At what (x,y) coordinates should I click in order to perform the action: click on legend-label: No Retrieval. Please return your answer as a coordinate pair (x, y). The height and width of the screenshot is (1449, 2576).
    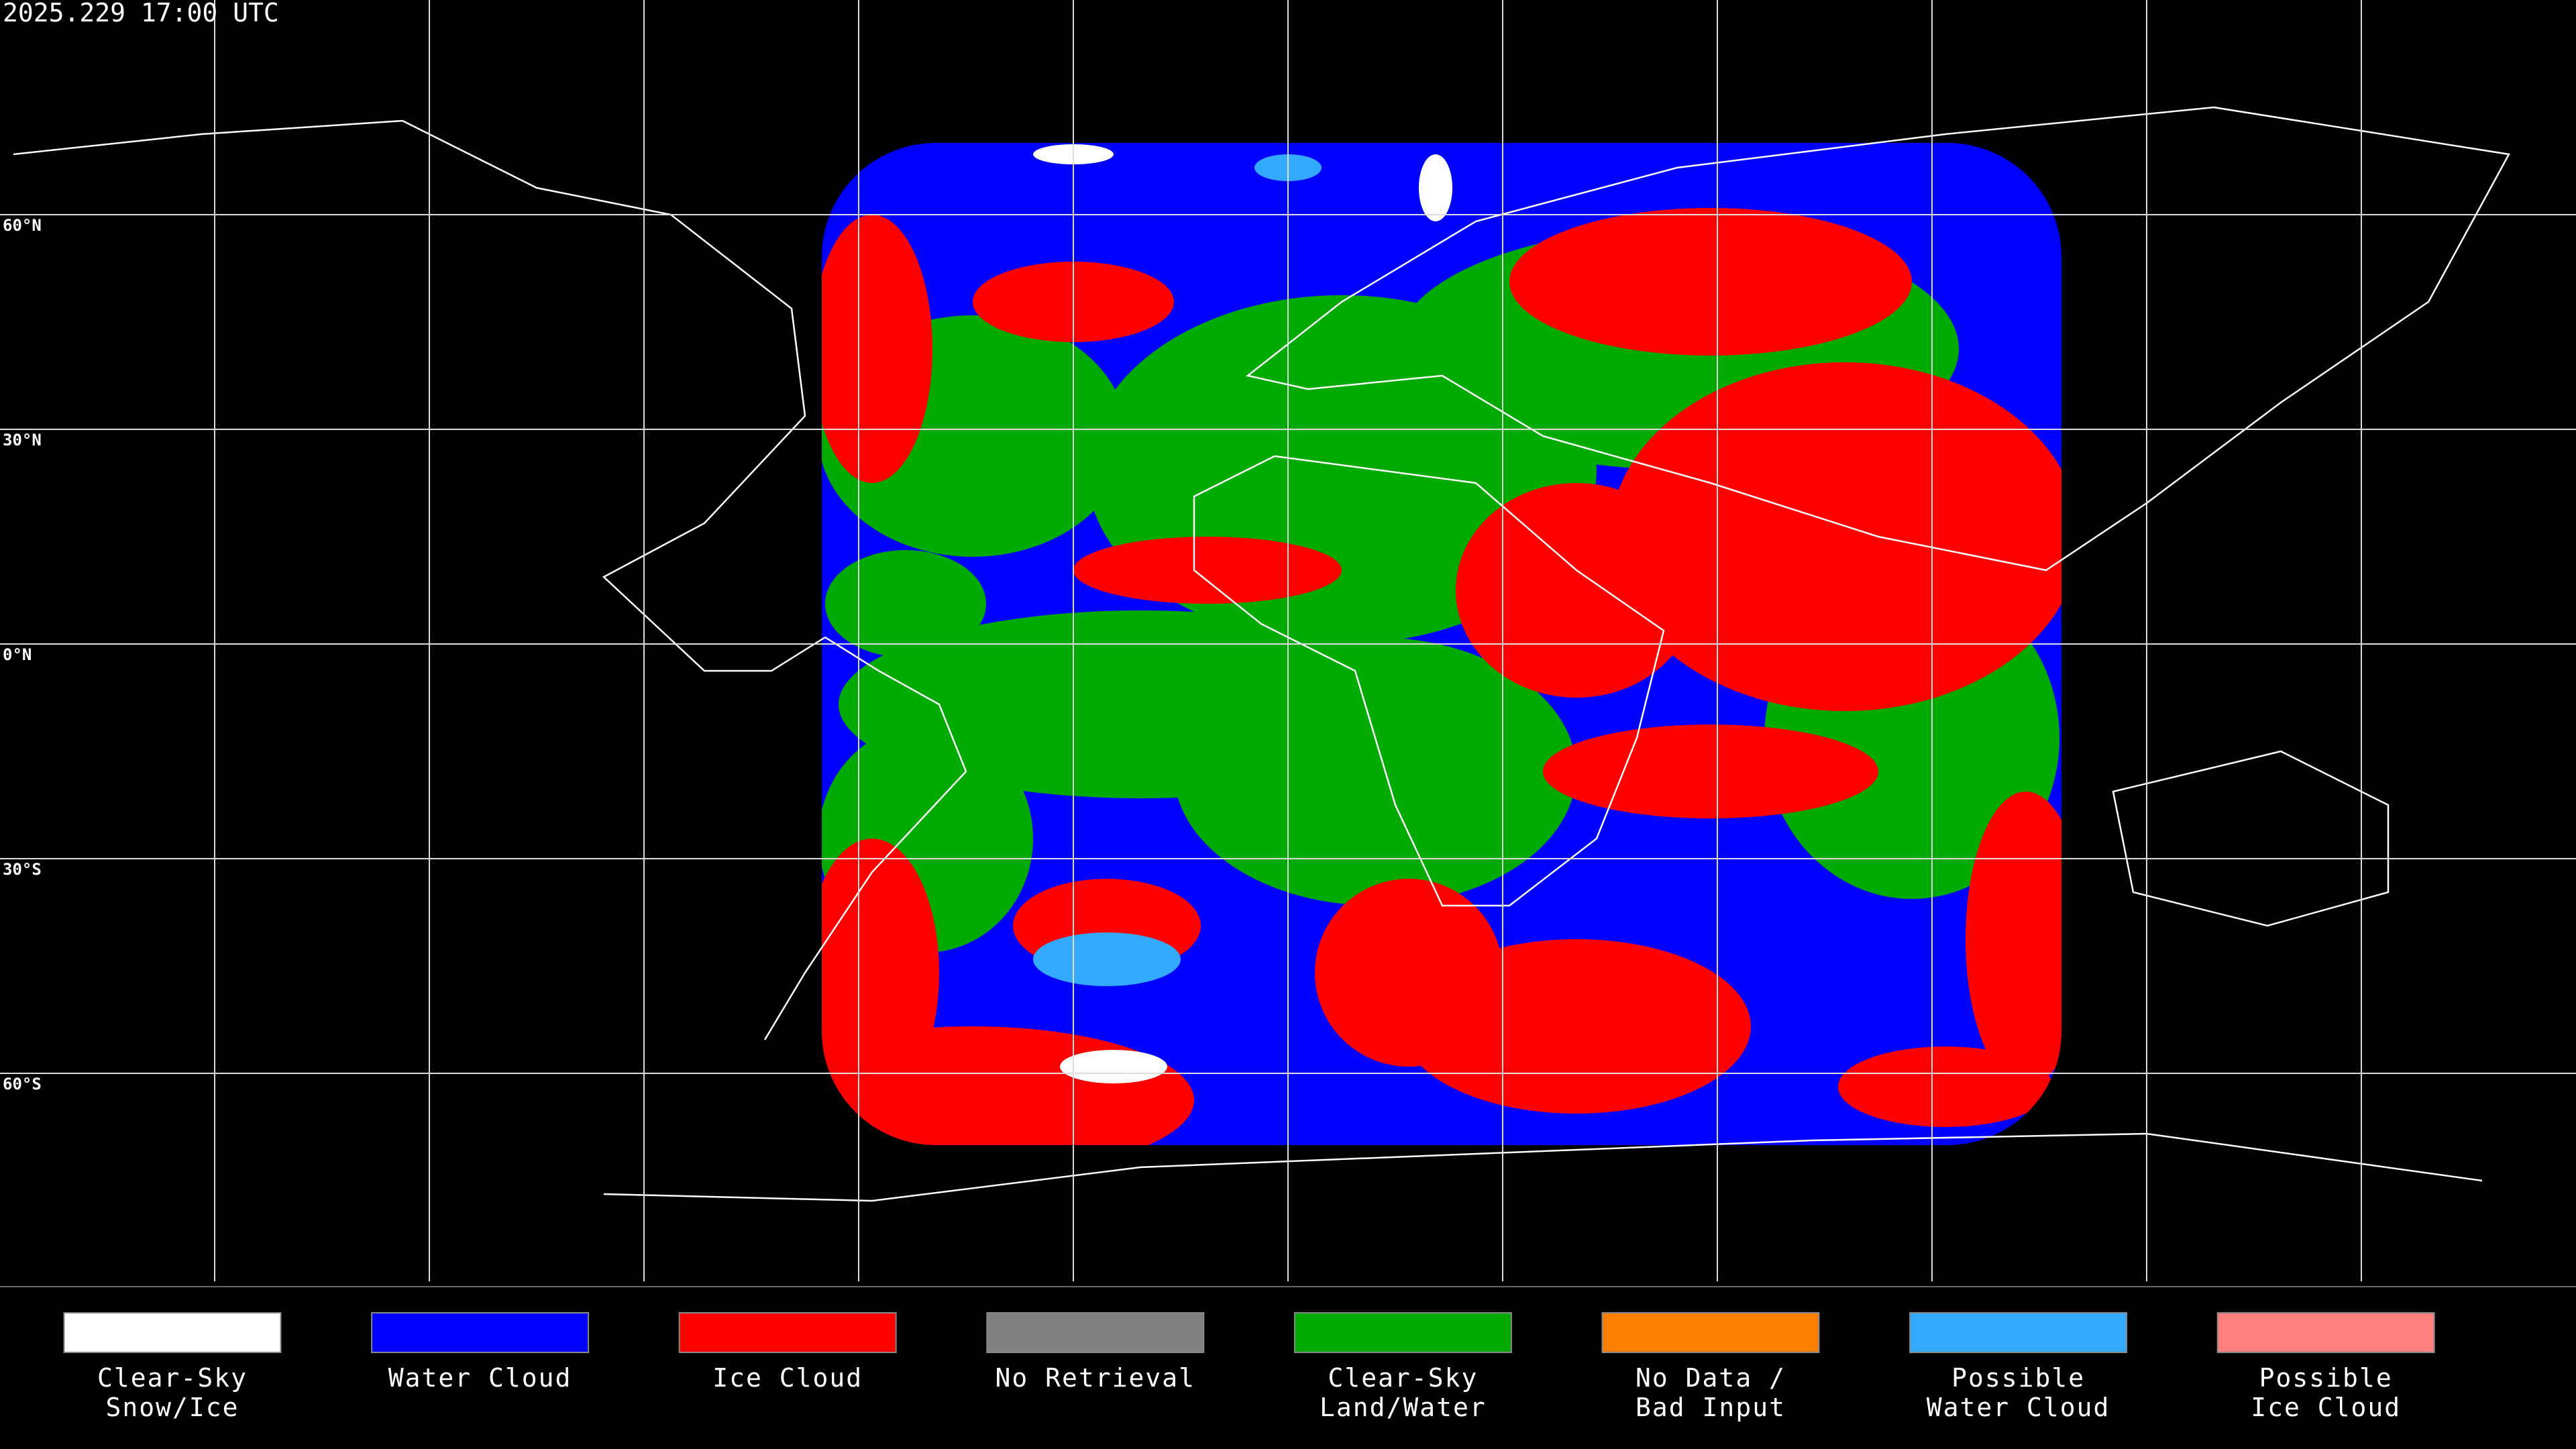
    Looking at the image, I should click on (1096, 1378).